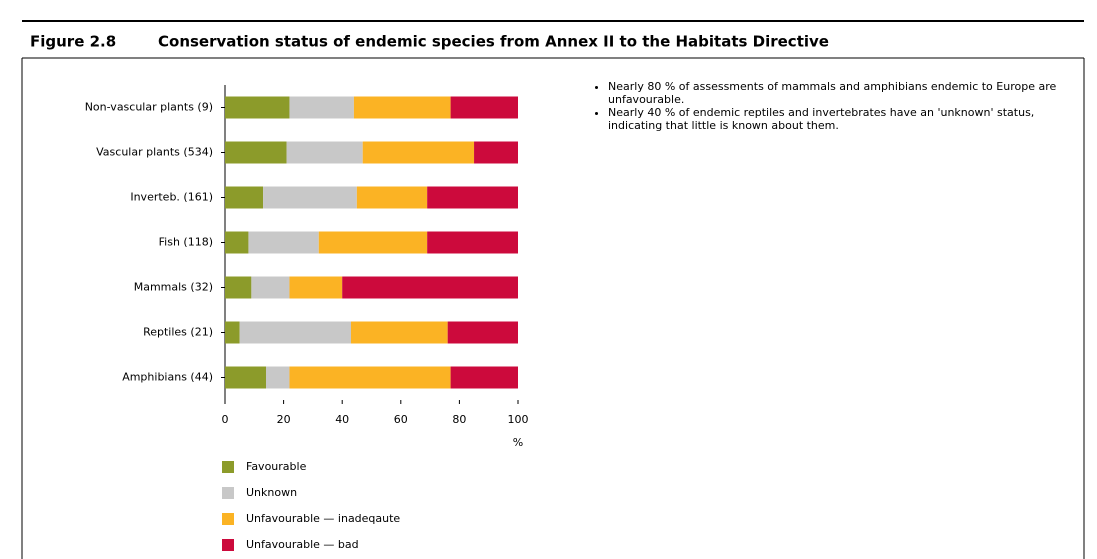  What do you see at coordinates (149, 107) in the screenshot?
I see `y-tick-label: Non-vascular plants (9)` at bounding box center [149, 107].